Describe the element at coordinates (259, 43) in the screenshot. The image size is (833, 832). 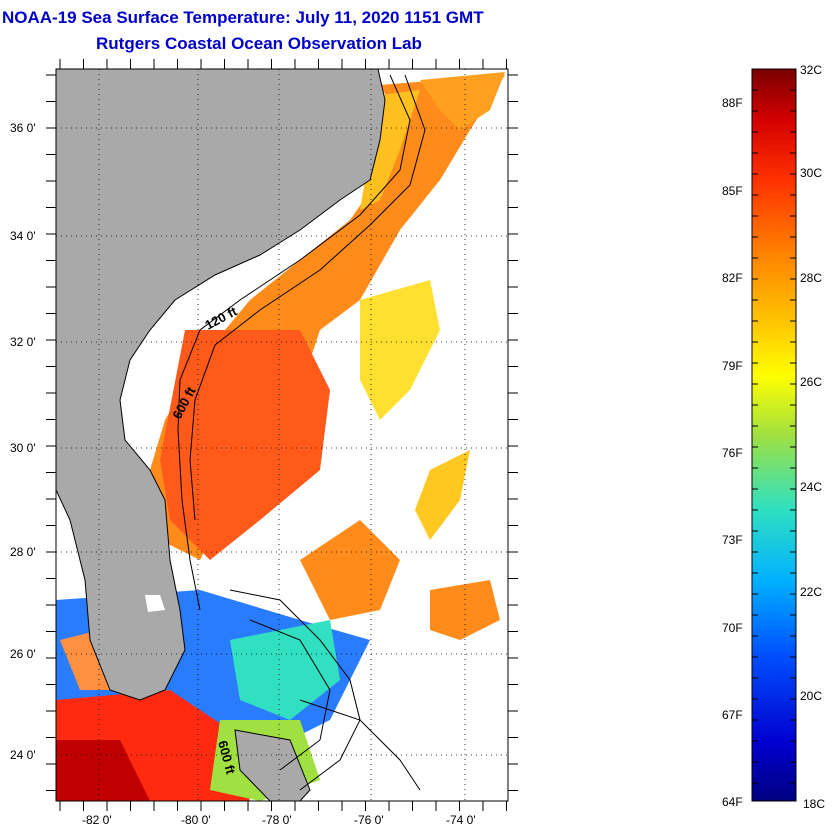
I see `map-subtitle: Rutgers Coastal Ocean Observation Lab` at that location.